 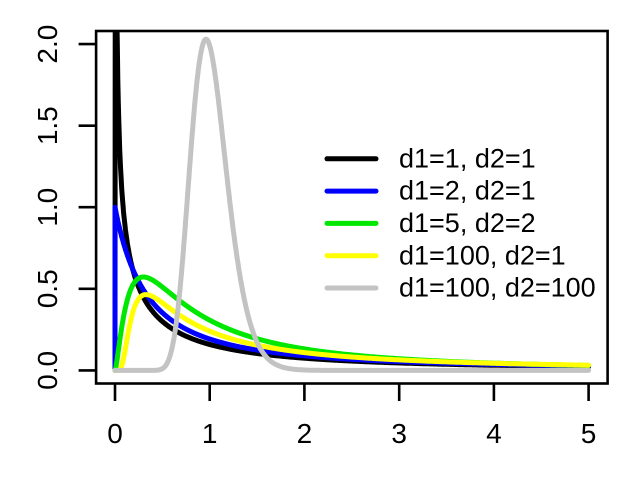 What do you see at coordinates (47, 125) in the screenshot?
I see `svg-text: 1.5` at bounding box center [47, 125].